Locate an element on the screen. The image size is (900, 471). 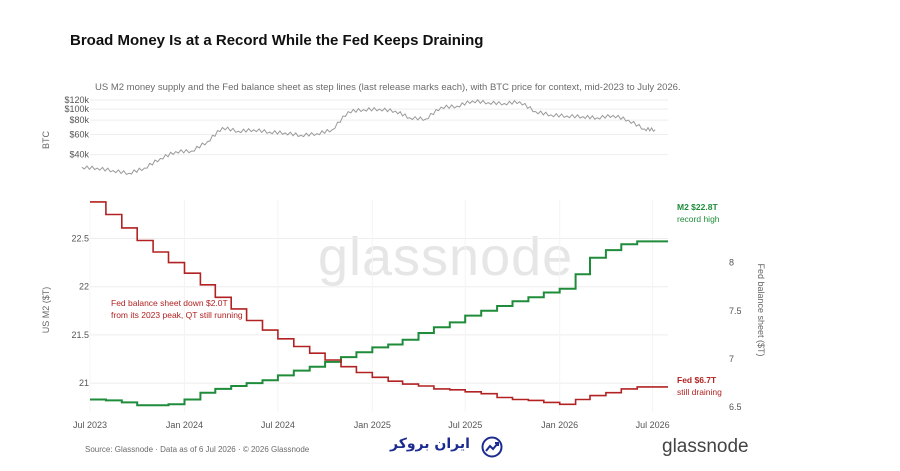
m2-tick-label: 22 is located at coordinates (84, 287).